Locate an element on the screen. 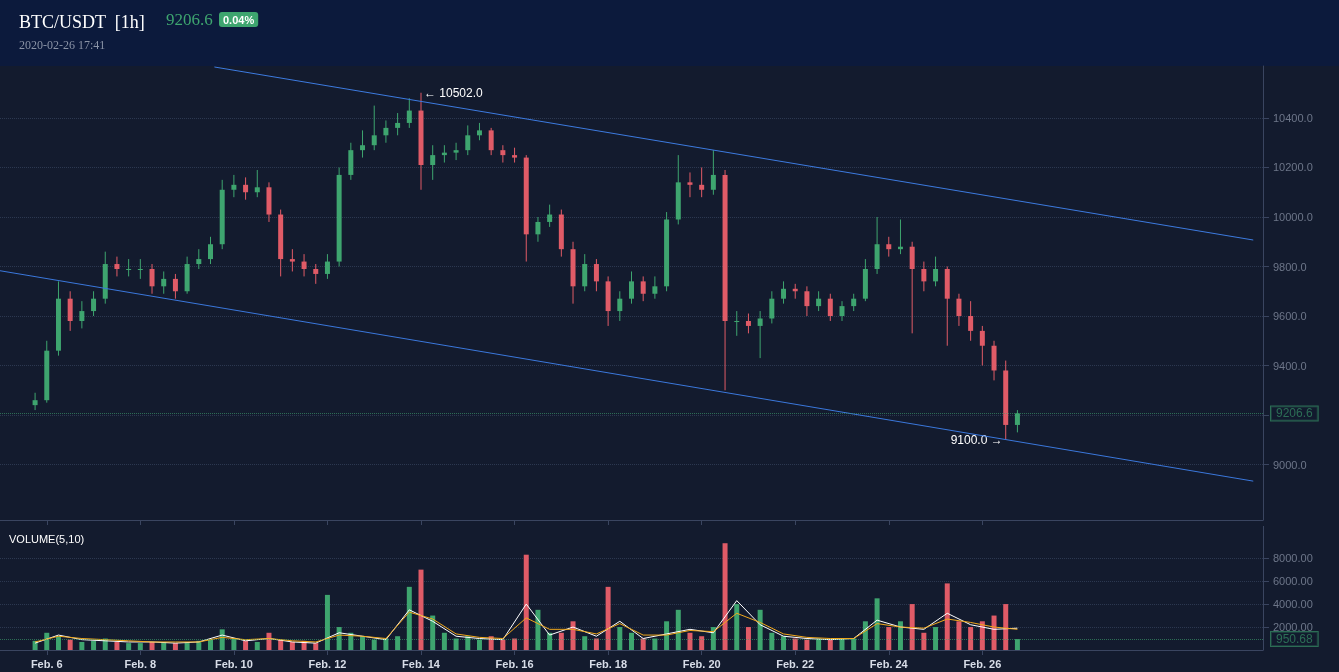 The image size is (1339, 672). x-tick-label: Feb. 20 is located at coordinates (701, 663).